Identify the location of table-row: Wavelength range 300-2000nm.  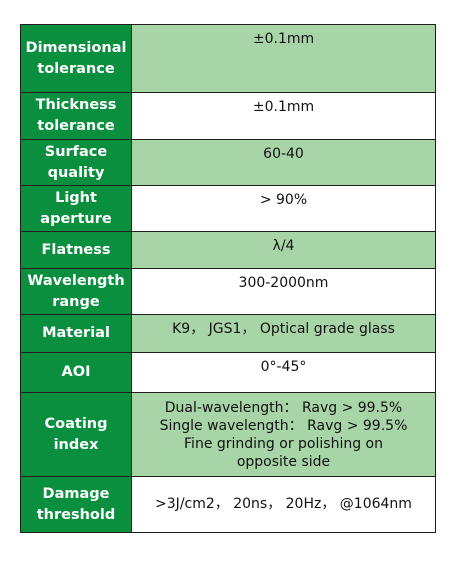
(228, 291).